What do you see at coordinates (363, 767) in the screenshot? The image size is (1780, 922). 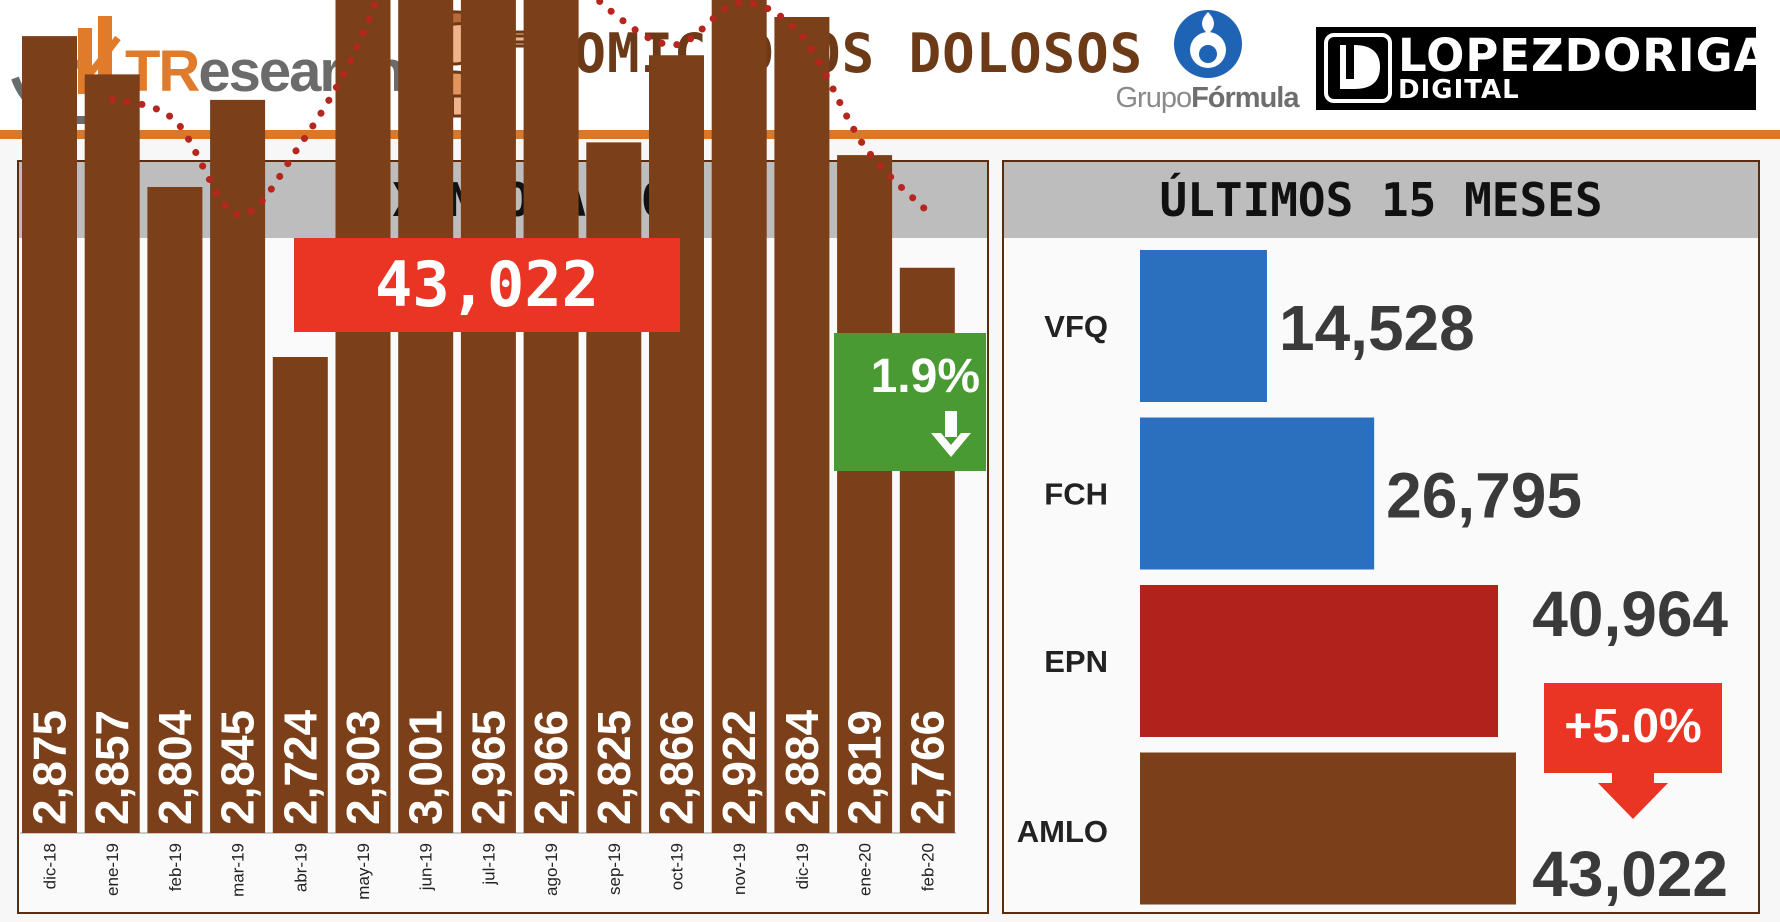 I see `bar-value-label: 2,903` at bounding box center [363, 767].